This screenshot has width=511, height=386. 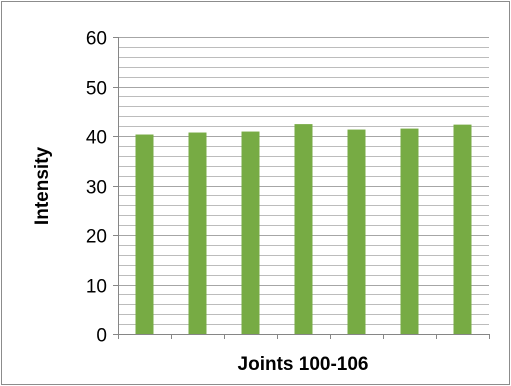 I want to click on y-tick-labels: 0 10 20 30 40 50 60, so click(x=96, y=188).